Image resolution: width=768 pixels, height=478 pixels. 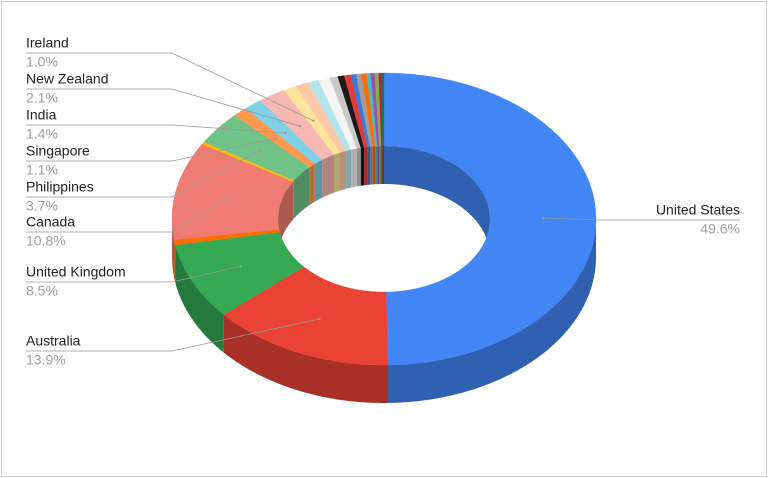 What do you see at coordinates (42, 98) in the screenshot?
I see `slice-value-label: 2.1%` at bounding box center [42, 98].